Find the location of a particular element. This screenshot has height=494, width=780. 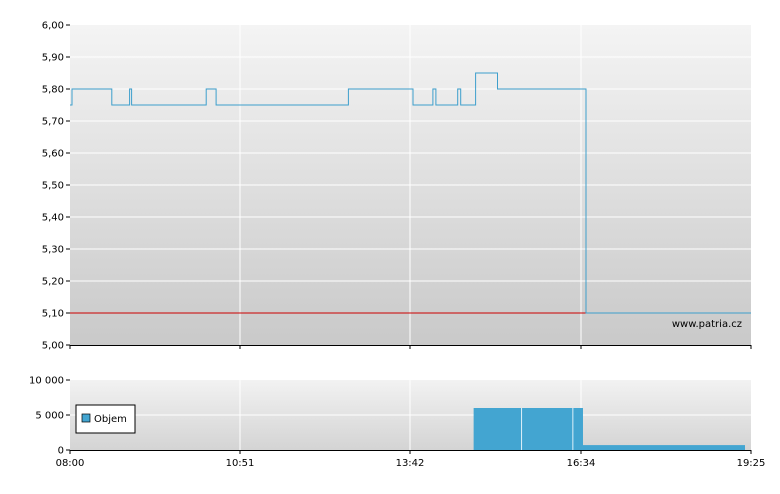

price-y-tick-label: 5,10 is located at coordinates (53, 314).